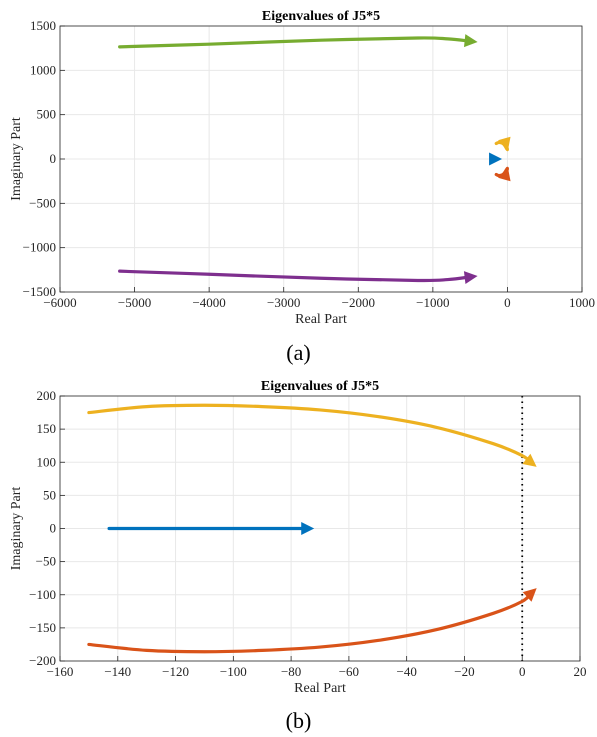 This screenshot has height=737, width=597. Describe the element at coordinates (283, 302) in the screenshot. I see `x-tick-label: −3000` at that location.